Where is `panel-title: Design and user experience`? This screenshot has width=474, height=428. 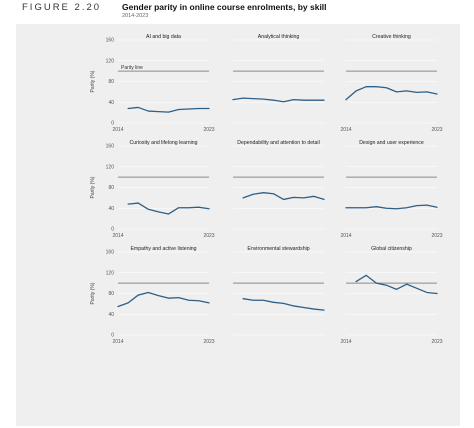 panel-title: Design and user experience is located at coordinates (391, 143).